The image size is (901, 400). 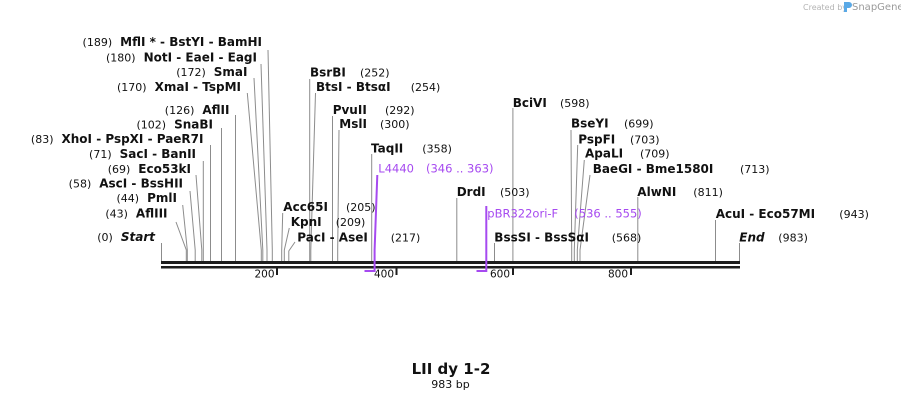 I want to click on cut-line-xmai, so click(x=254, y=176).